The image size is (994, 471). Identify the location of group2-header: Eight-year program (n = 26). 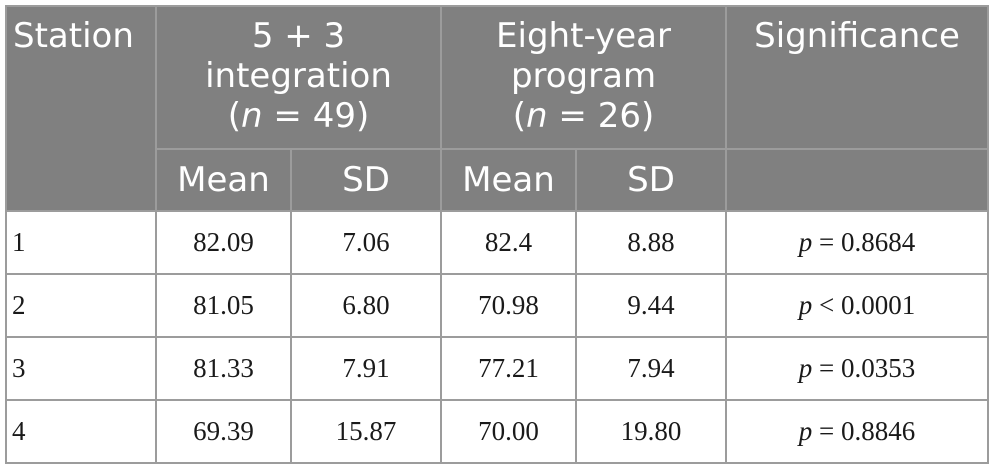
(583, 77).